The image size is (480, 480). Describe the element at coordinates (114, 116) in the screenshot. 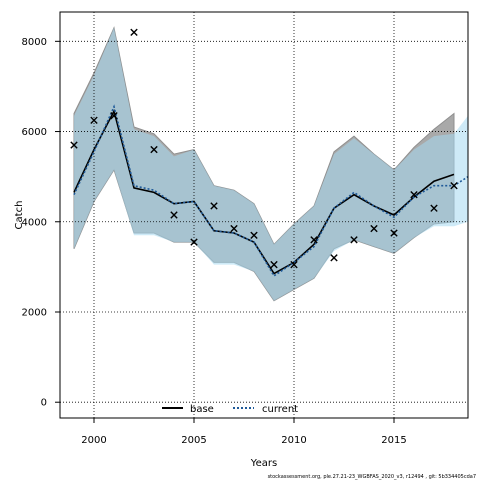

I see `observed-point-2001` at that location.